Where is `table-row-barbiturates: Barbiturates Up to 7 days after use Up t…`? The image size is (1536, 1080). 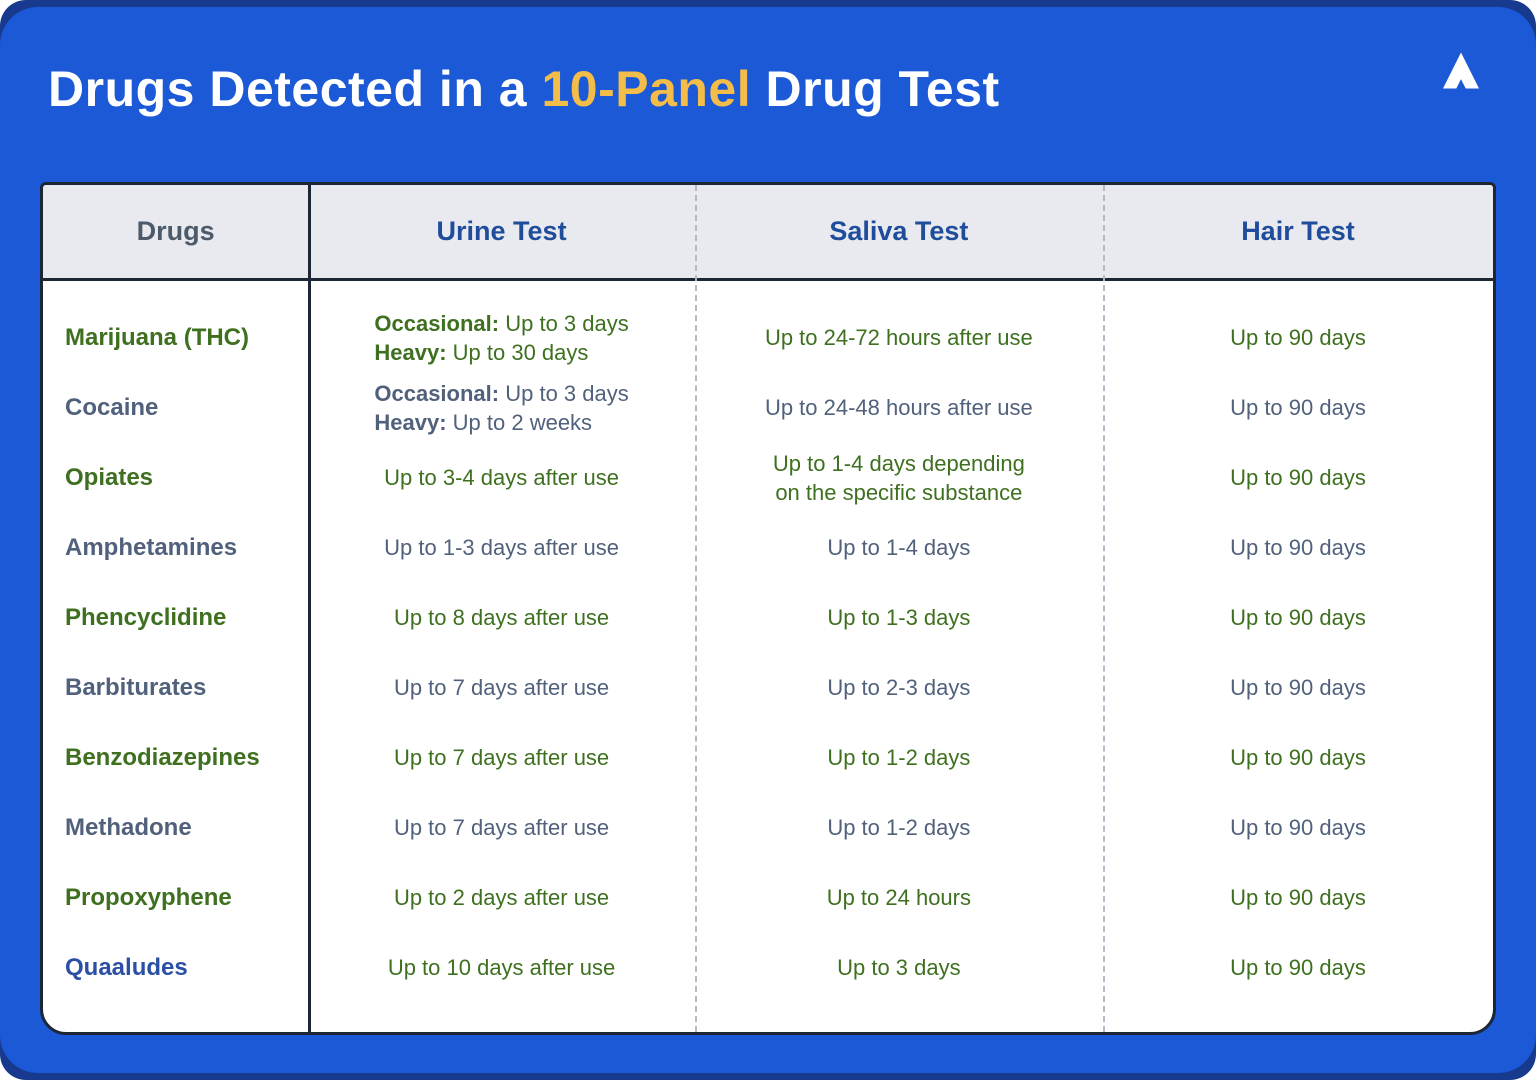
table-row-barbiturates: Barbiturates Up to 7 days after use Up t… is located at coordinates (768, 688).